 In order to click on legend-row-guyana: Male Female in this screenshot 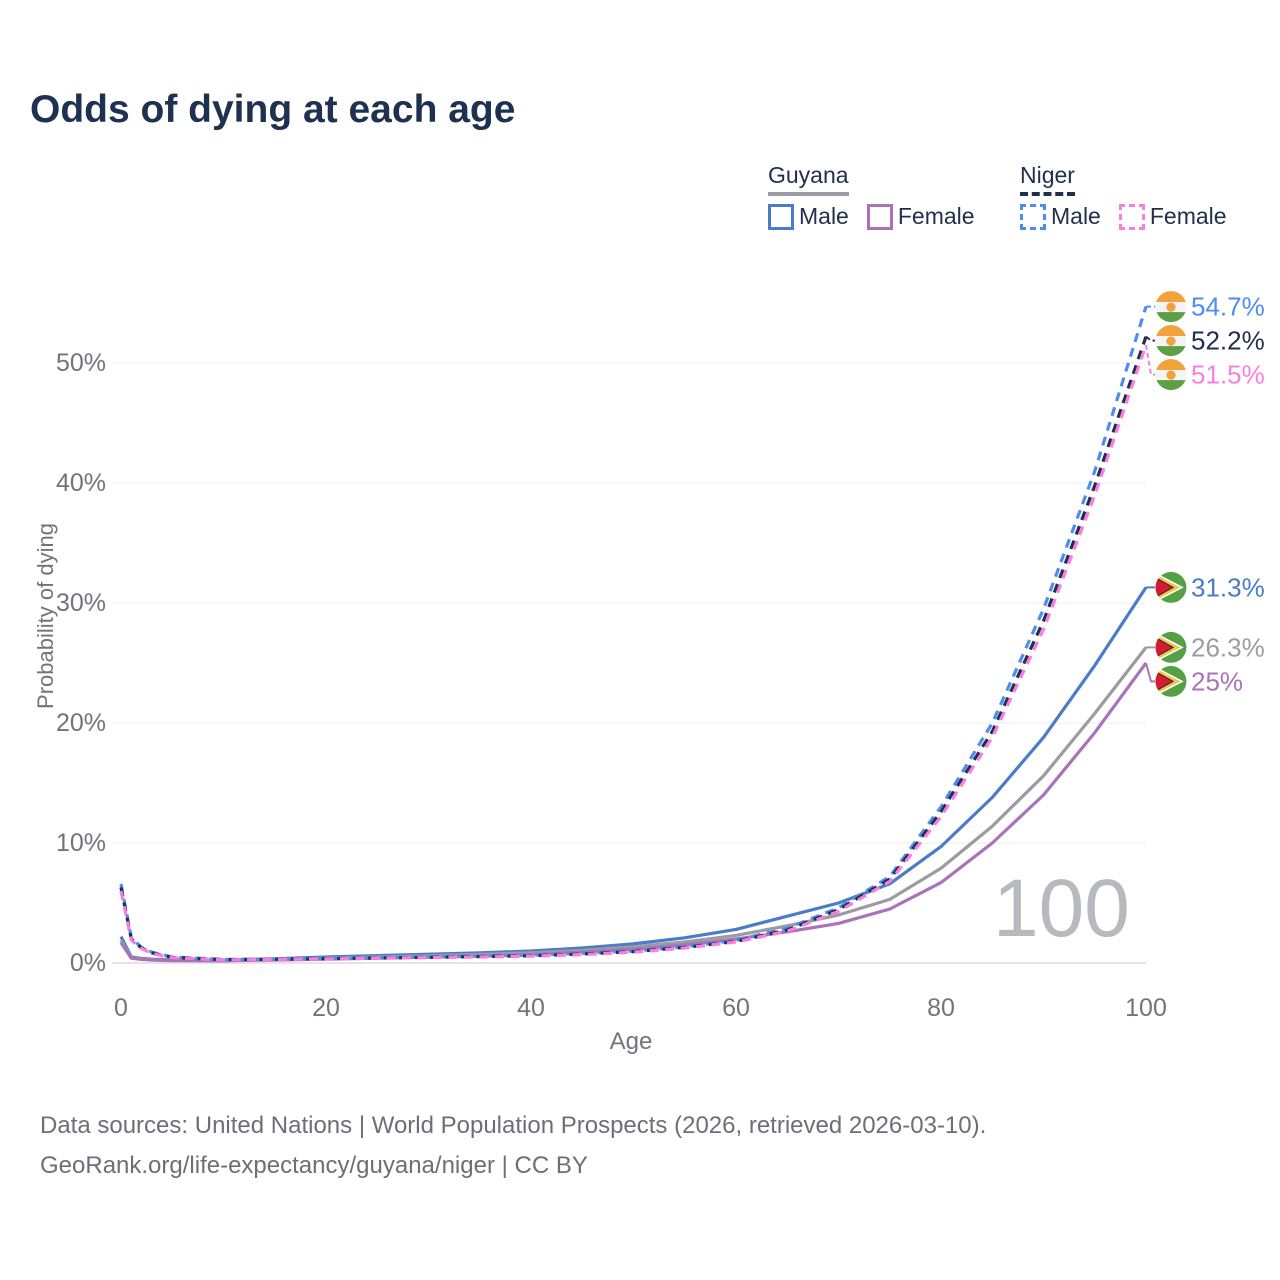, I will do `click(871, 216)`.